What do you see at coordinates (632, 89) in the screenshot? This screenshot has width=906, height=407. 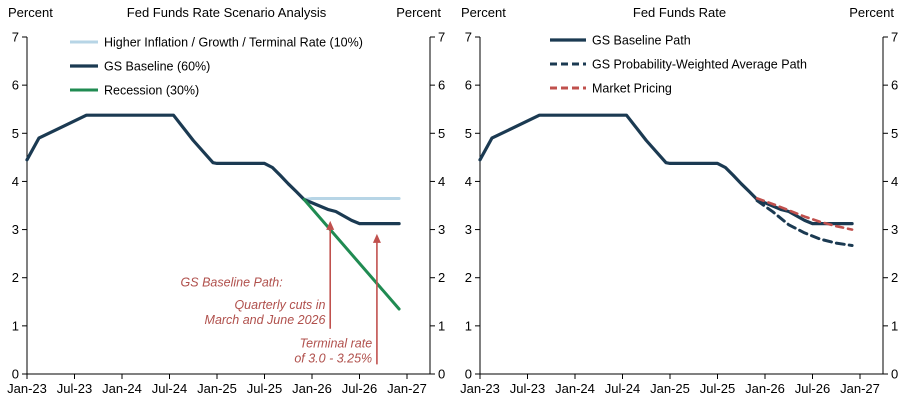 I see `legend-item-label: Market Pricing` at bounding box center [632, 89].